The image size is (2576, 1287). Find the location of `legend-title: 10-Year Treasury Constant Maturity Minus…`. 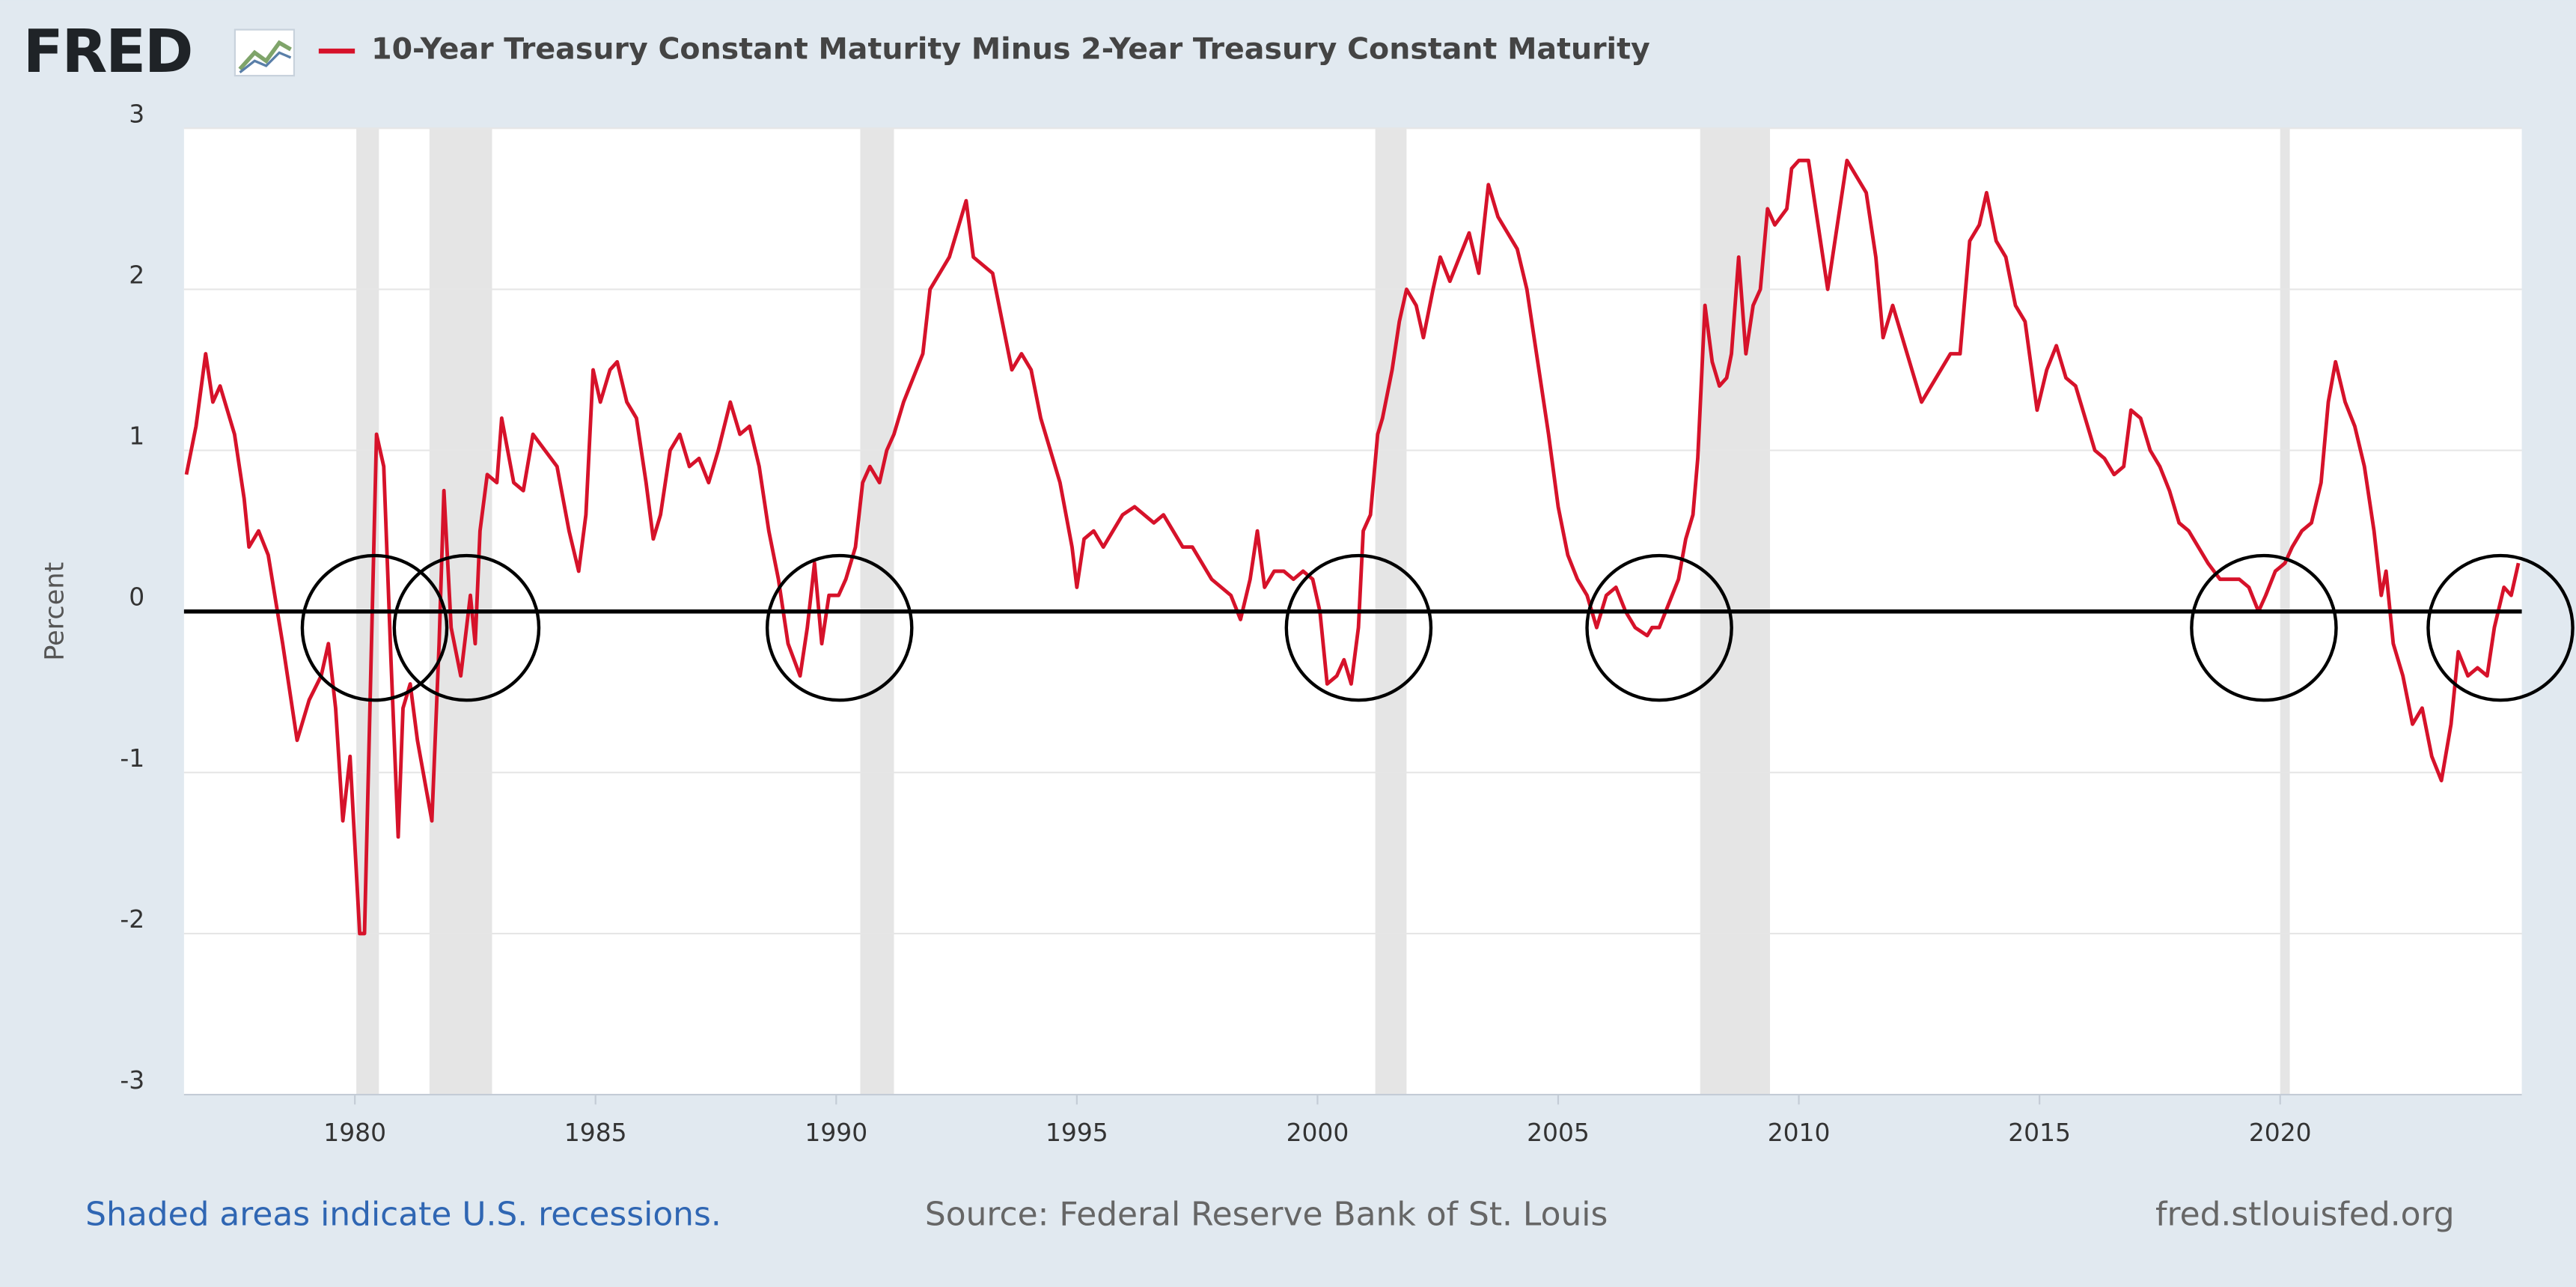

legend-title: 10-Year Treasury Constant Maturity Minus… is located at coordinates (1010, 49).